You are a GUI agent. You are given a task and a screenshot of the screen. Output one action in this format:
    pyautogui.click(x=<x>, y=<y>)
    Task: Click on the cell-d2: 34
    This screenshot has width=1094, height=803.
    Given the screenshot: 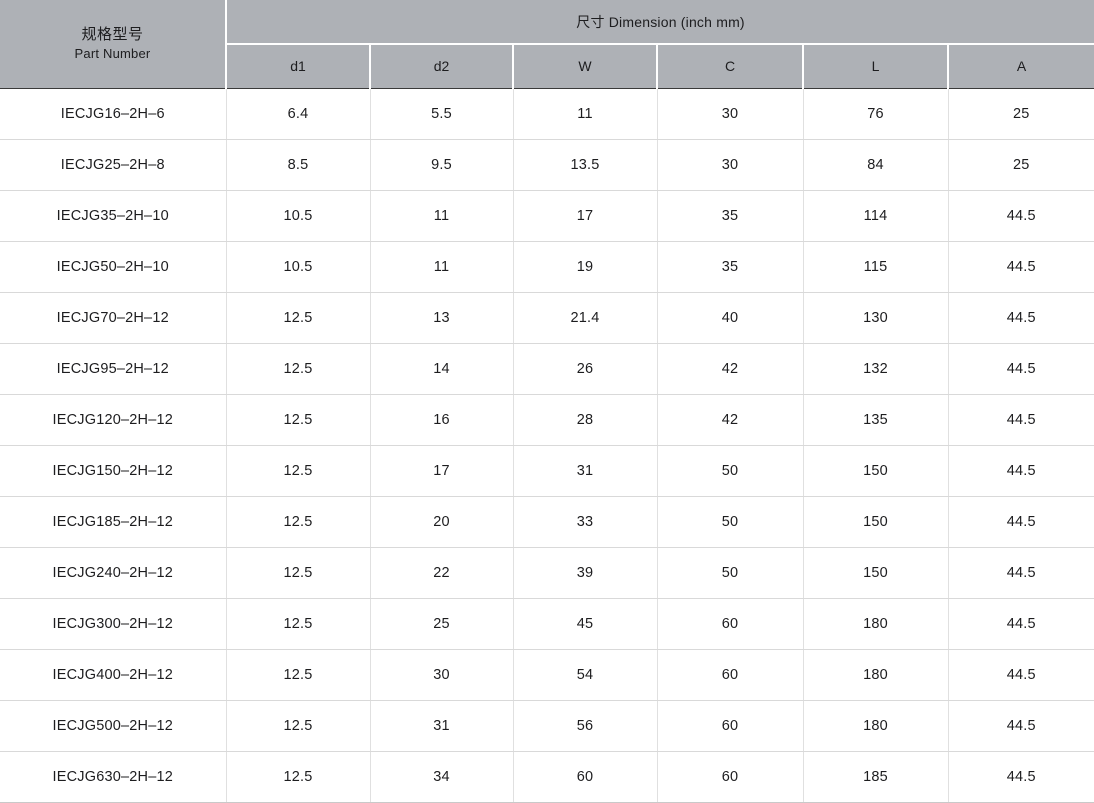 What is the action you would take?
    pyautogui.click(x=442, y=777)
    